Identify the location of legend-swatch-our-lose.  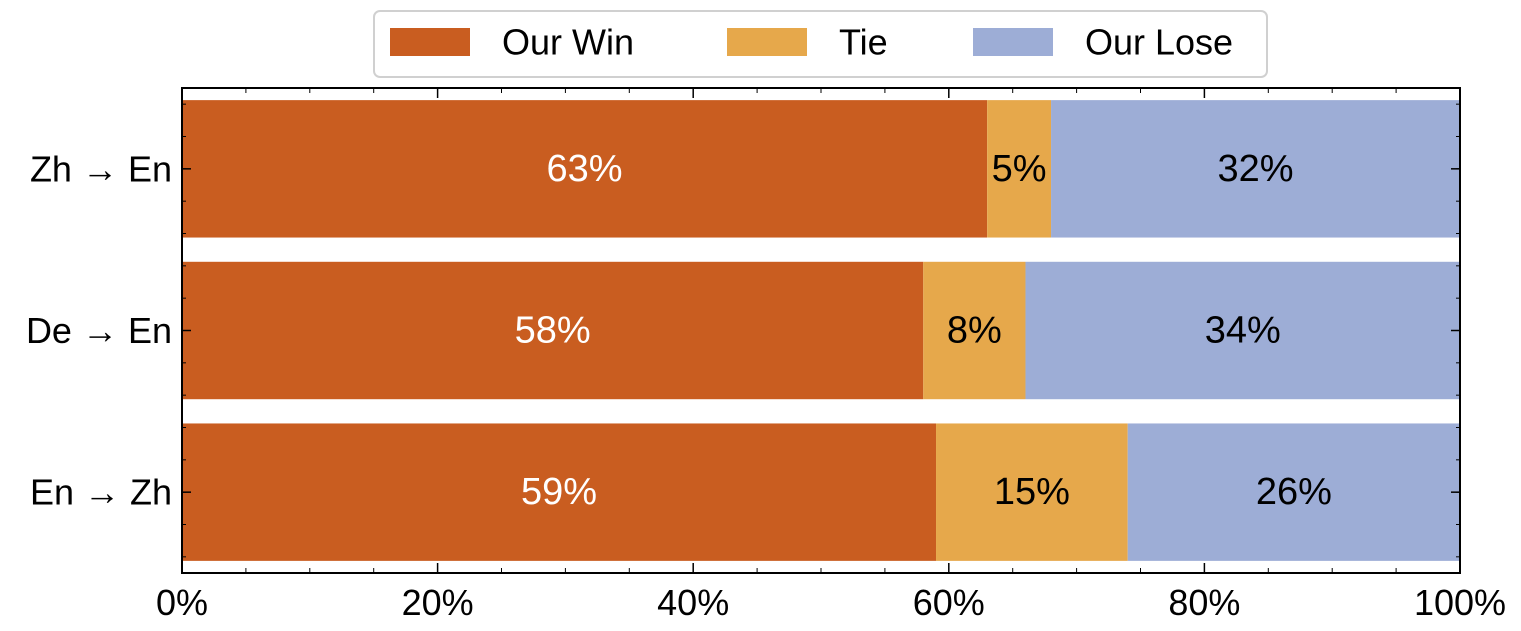
(1013, 42).